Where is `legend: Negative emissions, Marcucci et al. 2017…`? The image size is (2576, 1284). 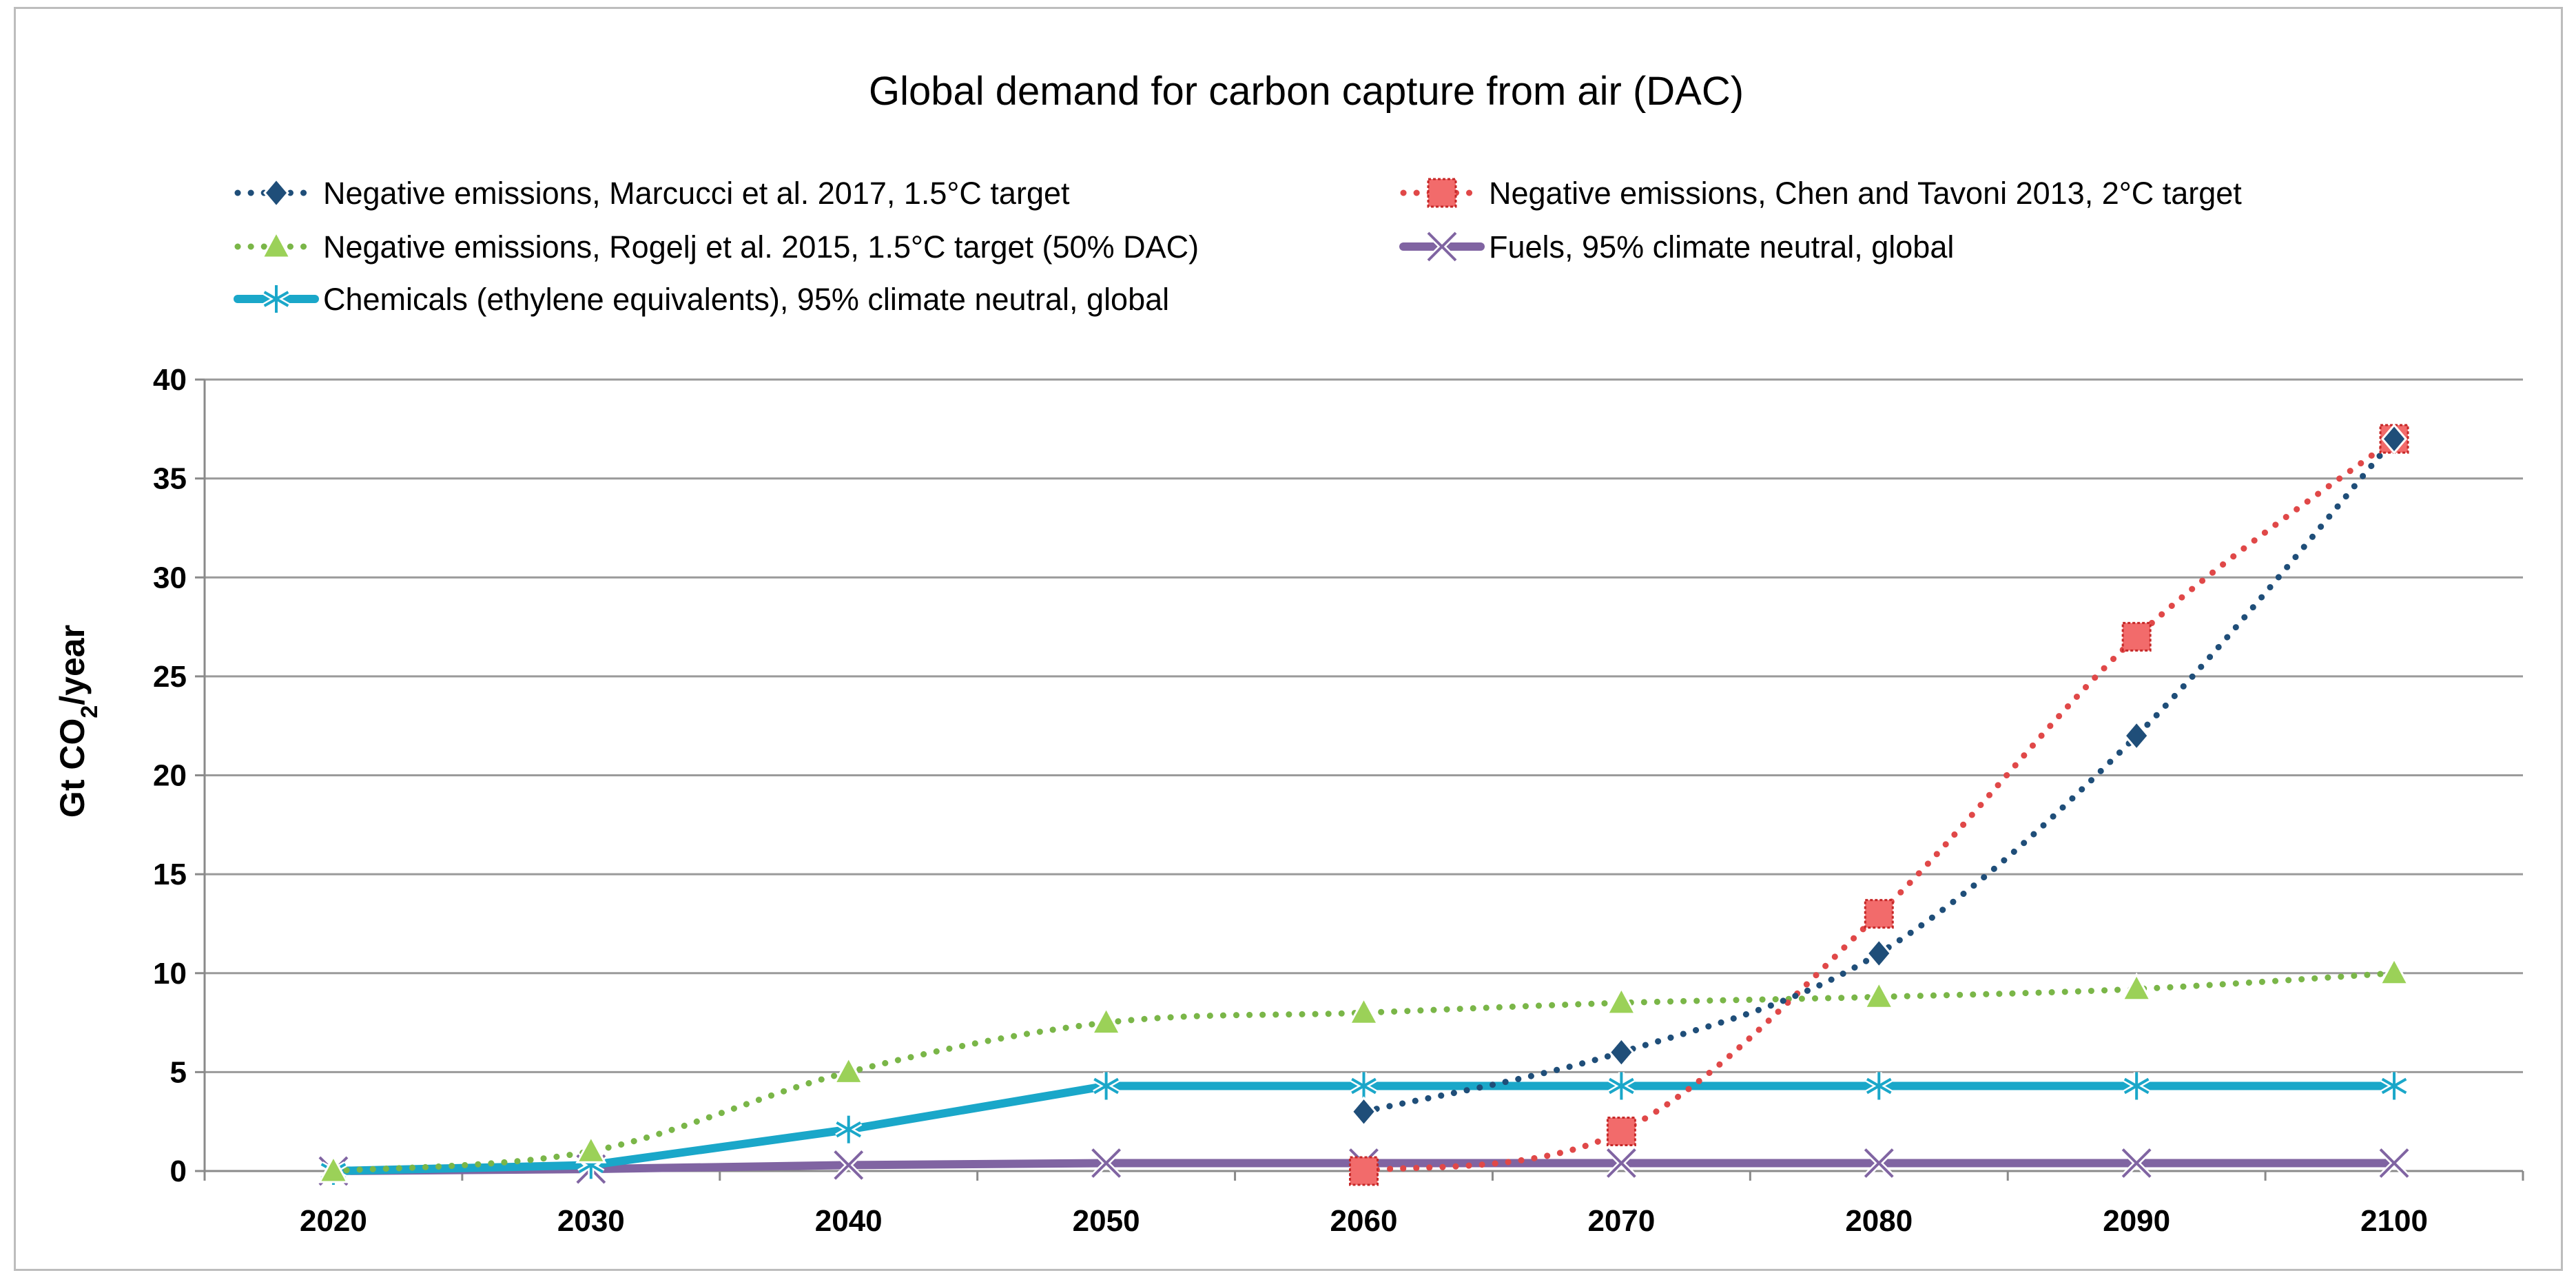
legend: Negative emissions, Marcucci et al. 2017… is located at coordinates (1238, 246).